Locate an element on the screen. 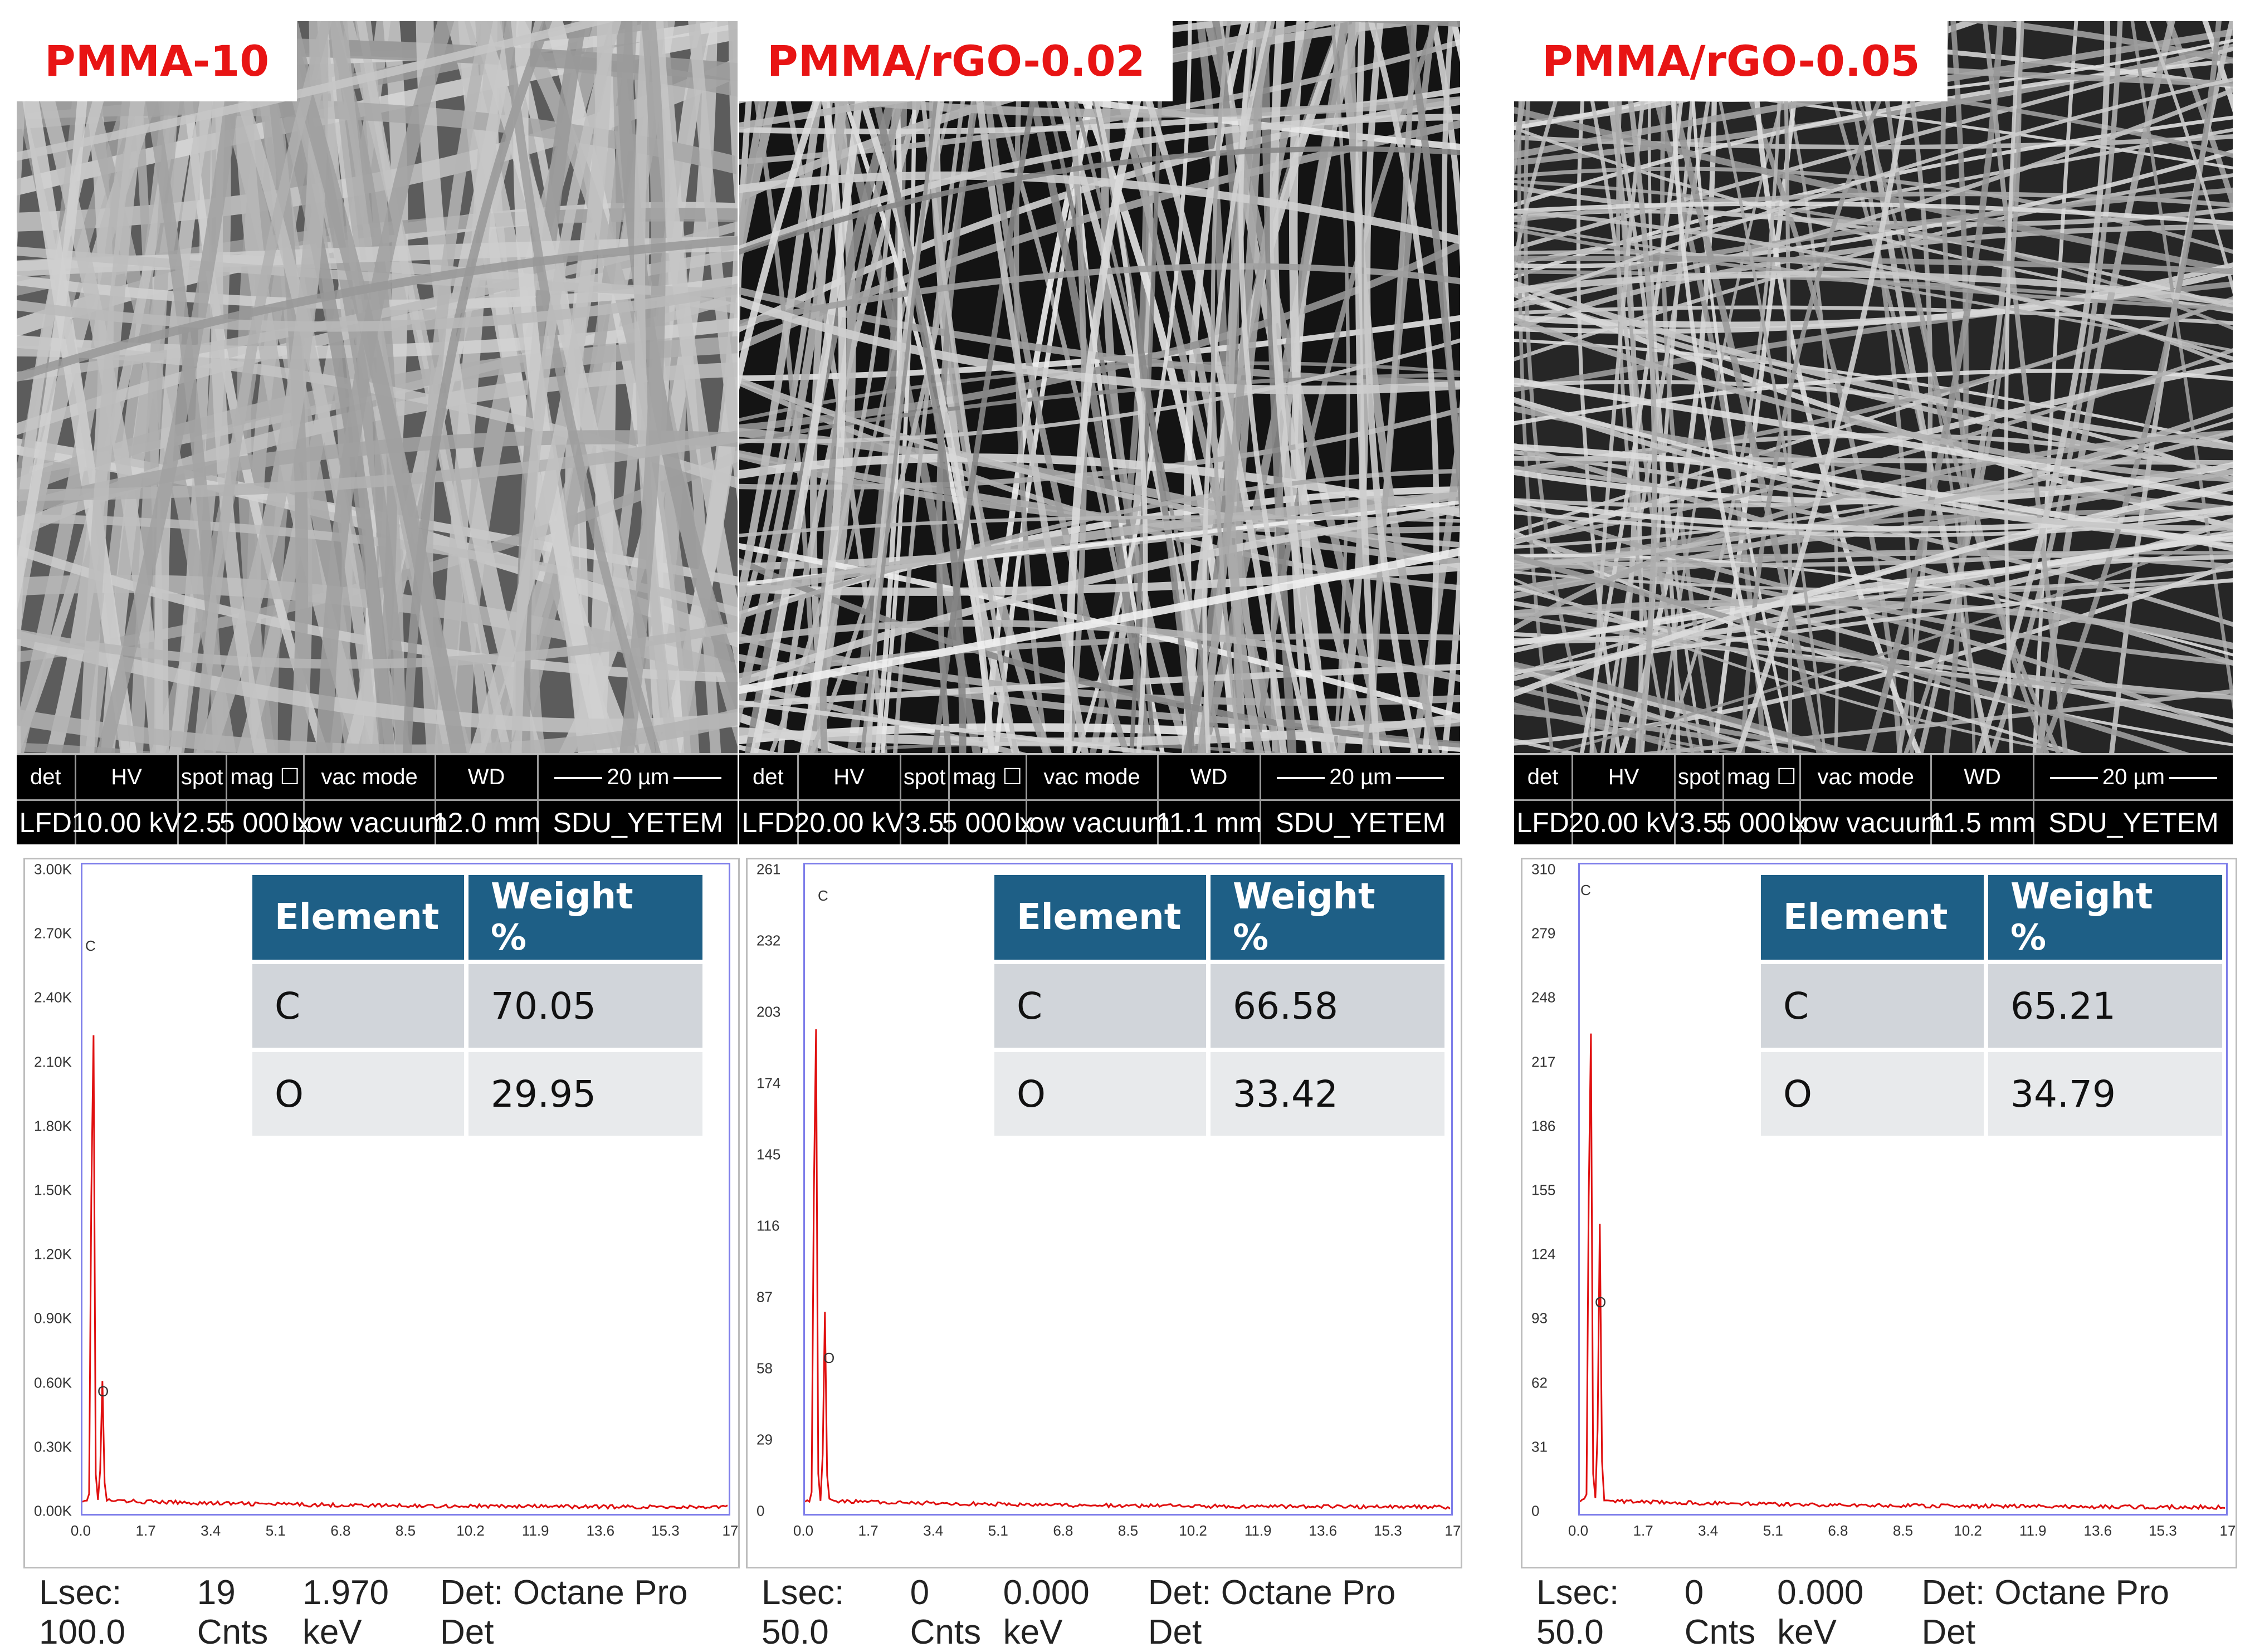 This screenshot has width=2245, height=1652. y-tick-label: 248 is located at coordinates (1543, 997).